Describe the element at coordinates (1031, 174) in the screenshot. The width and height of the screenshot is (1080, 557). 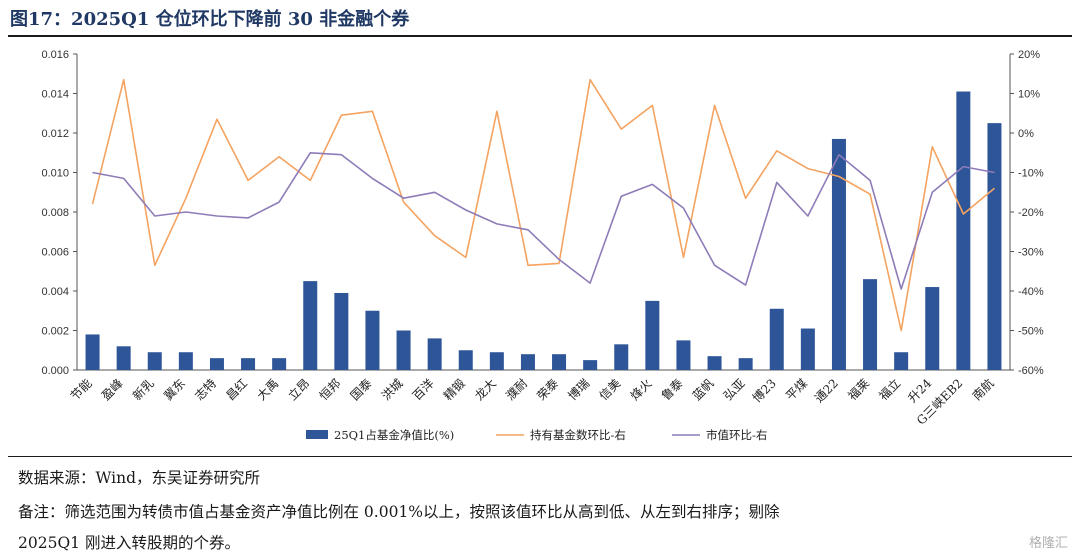
I see `y-right-tick-label: -10%` at that location.